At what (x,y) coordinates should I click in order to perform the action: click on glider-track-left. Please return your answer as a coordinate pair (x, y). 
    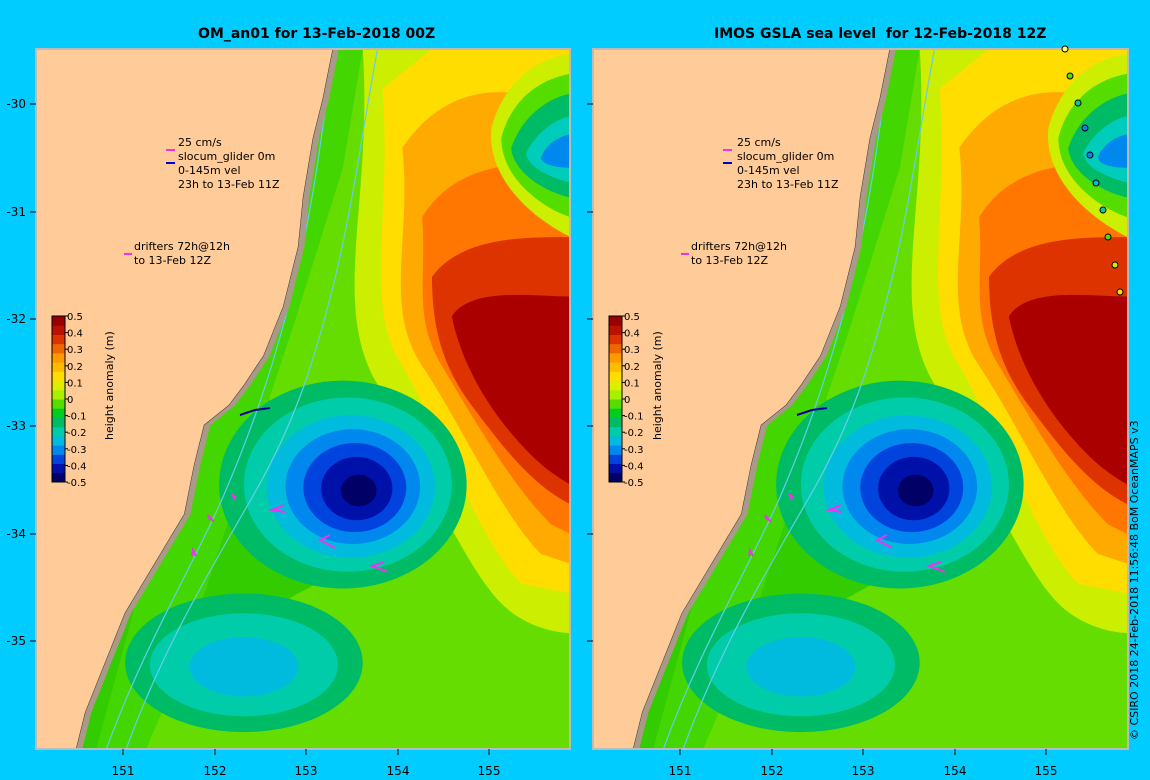
    Looking at the image, I should click on (255, 411).